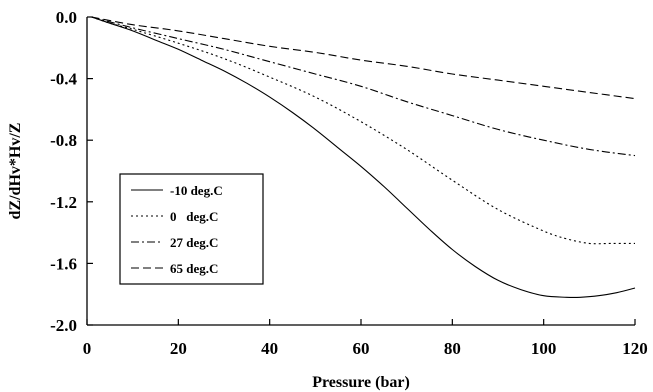  Describe the element at coordinates (15, 171) in the screenshot. I see `y-axis-title: dZ/dHv*Hv/Z` at that location.